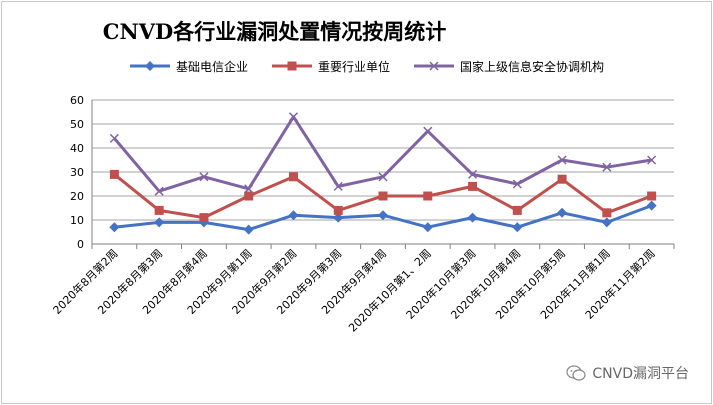 The width and height of the screenshot is (713, 405). What do you see at coordinates (77, 124) in the screenshot?
I see `y-tick-label: 50` at bounding box center [77, 124].